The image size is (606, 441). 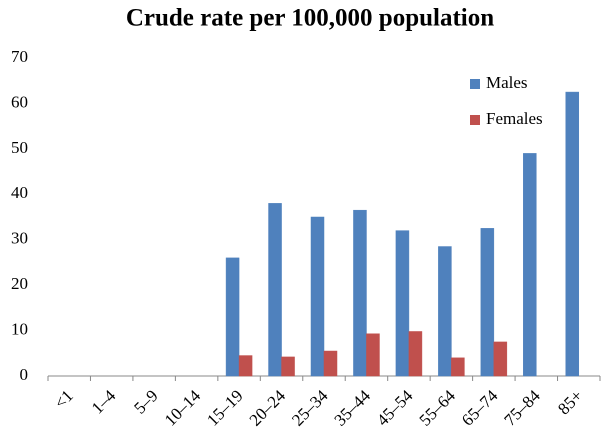 What do you see at coordinates (570, 402) in the screenshot?
I see `x-tick-label: 85+` at bounding box center [570, 402].